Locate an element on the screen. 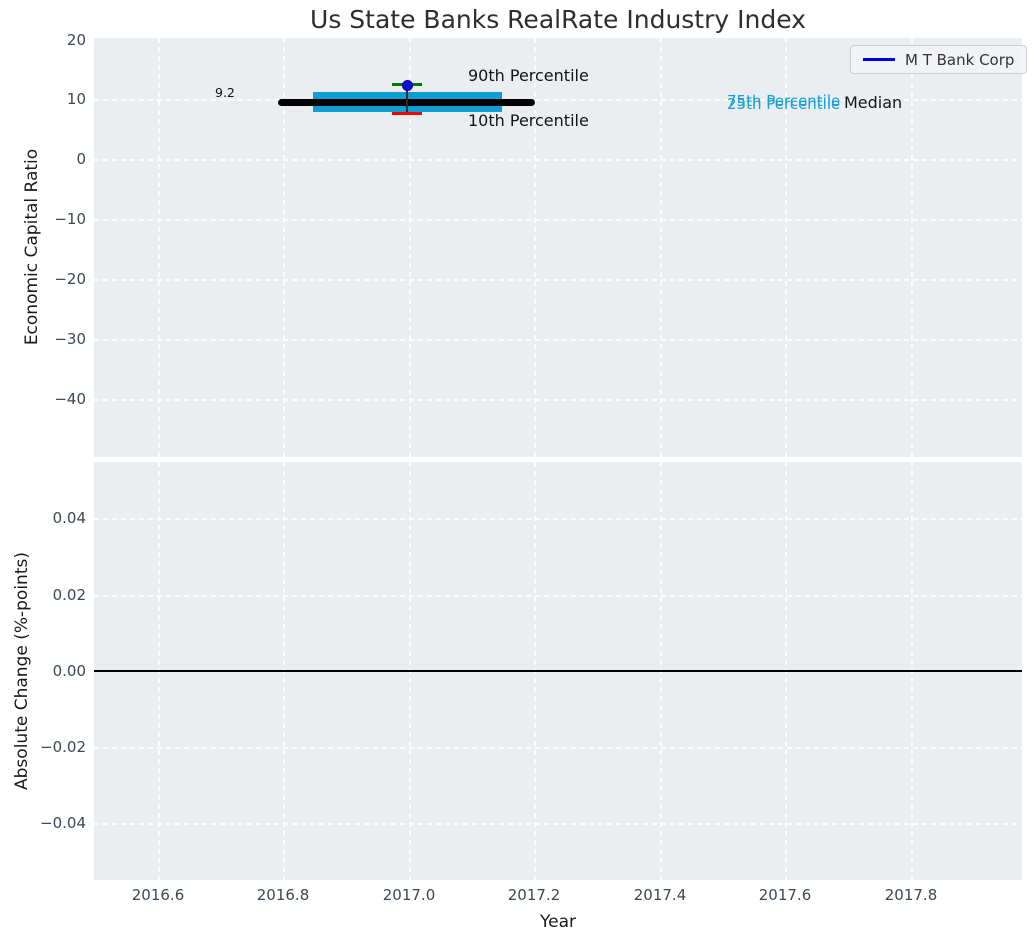 The width and height of the screenshot is (1034, 942). x-axis-label: Year is located at coordinates (558, 922).